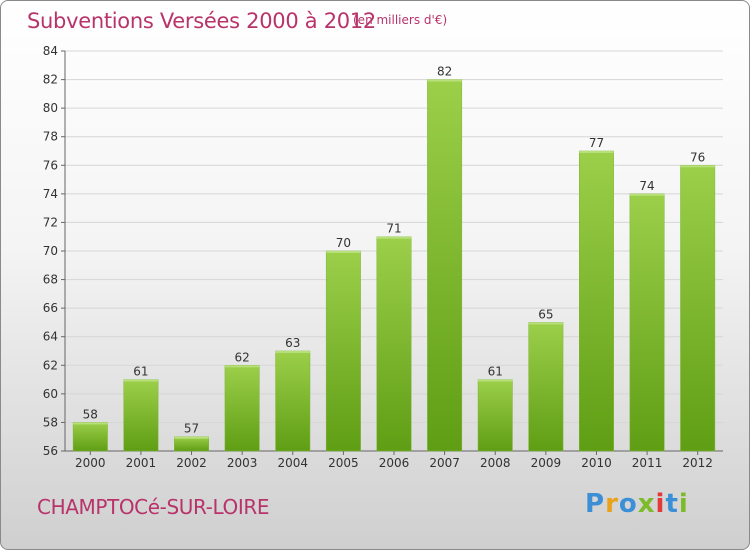  I want to click on x-tick-label: 2000, so click(90, 463).